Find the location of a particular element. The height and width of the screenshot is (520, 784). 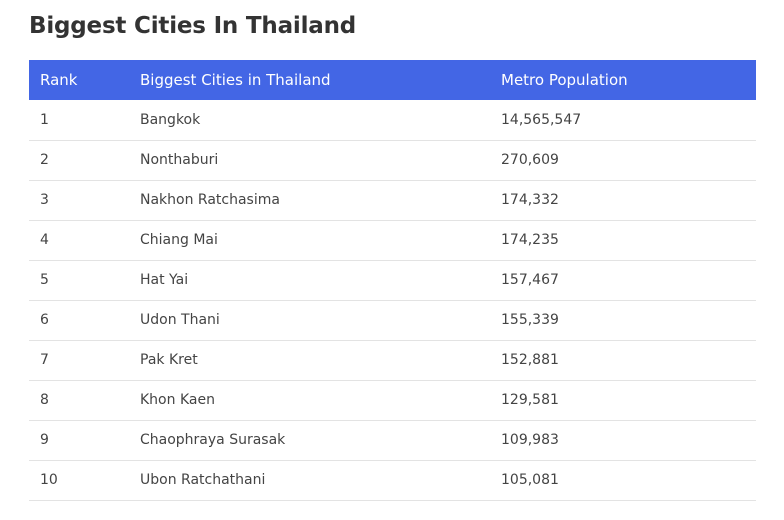

header-population: Metro Population is located at coordinates (623, 80).